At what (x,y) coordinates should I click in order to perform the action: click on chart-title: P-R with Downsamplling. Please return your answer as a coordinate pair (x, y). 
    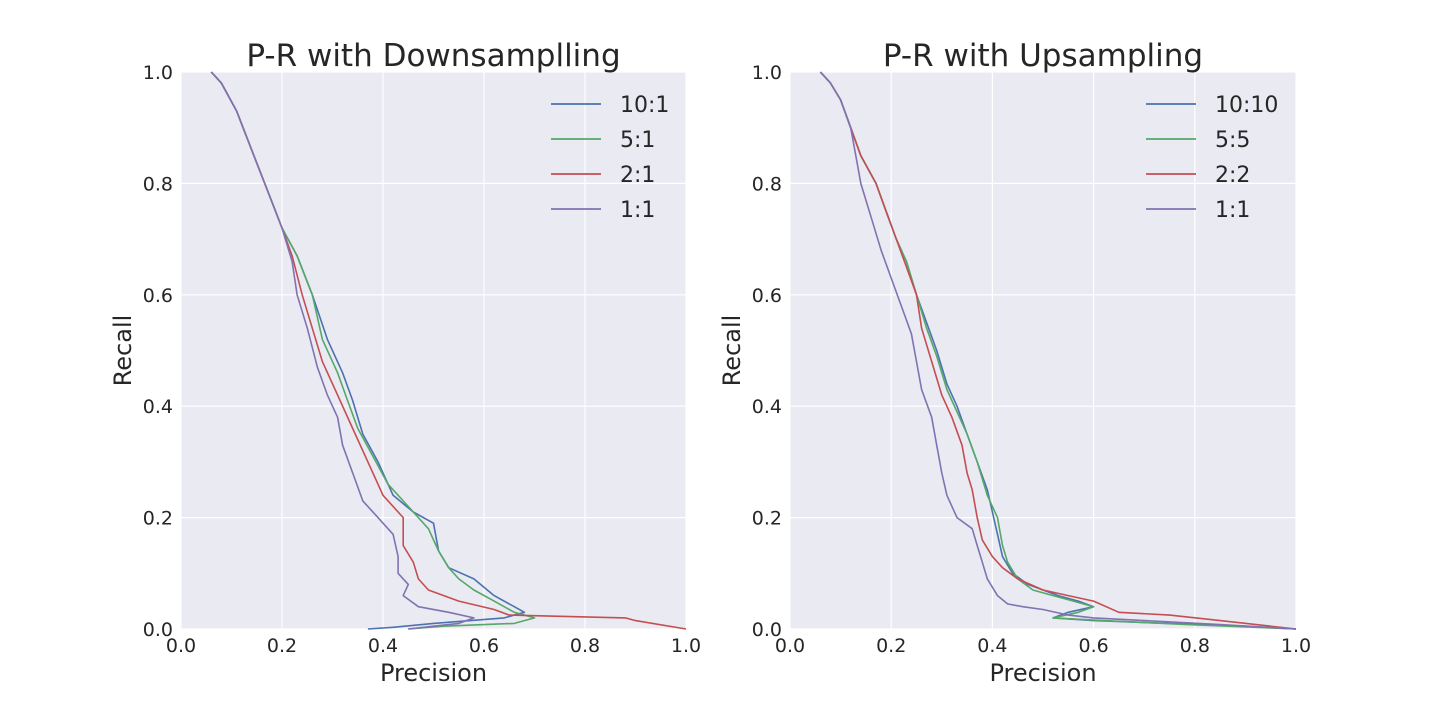
    Looking at the image, I should click on (433, 56).